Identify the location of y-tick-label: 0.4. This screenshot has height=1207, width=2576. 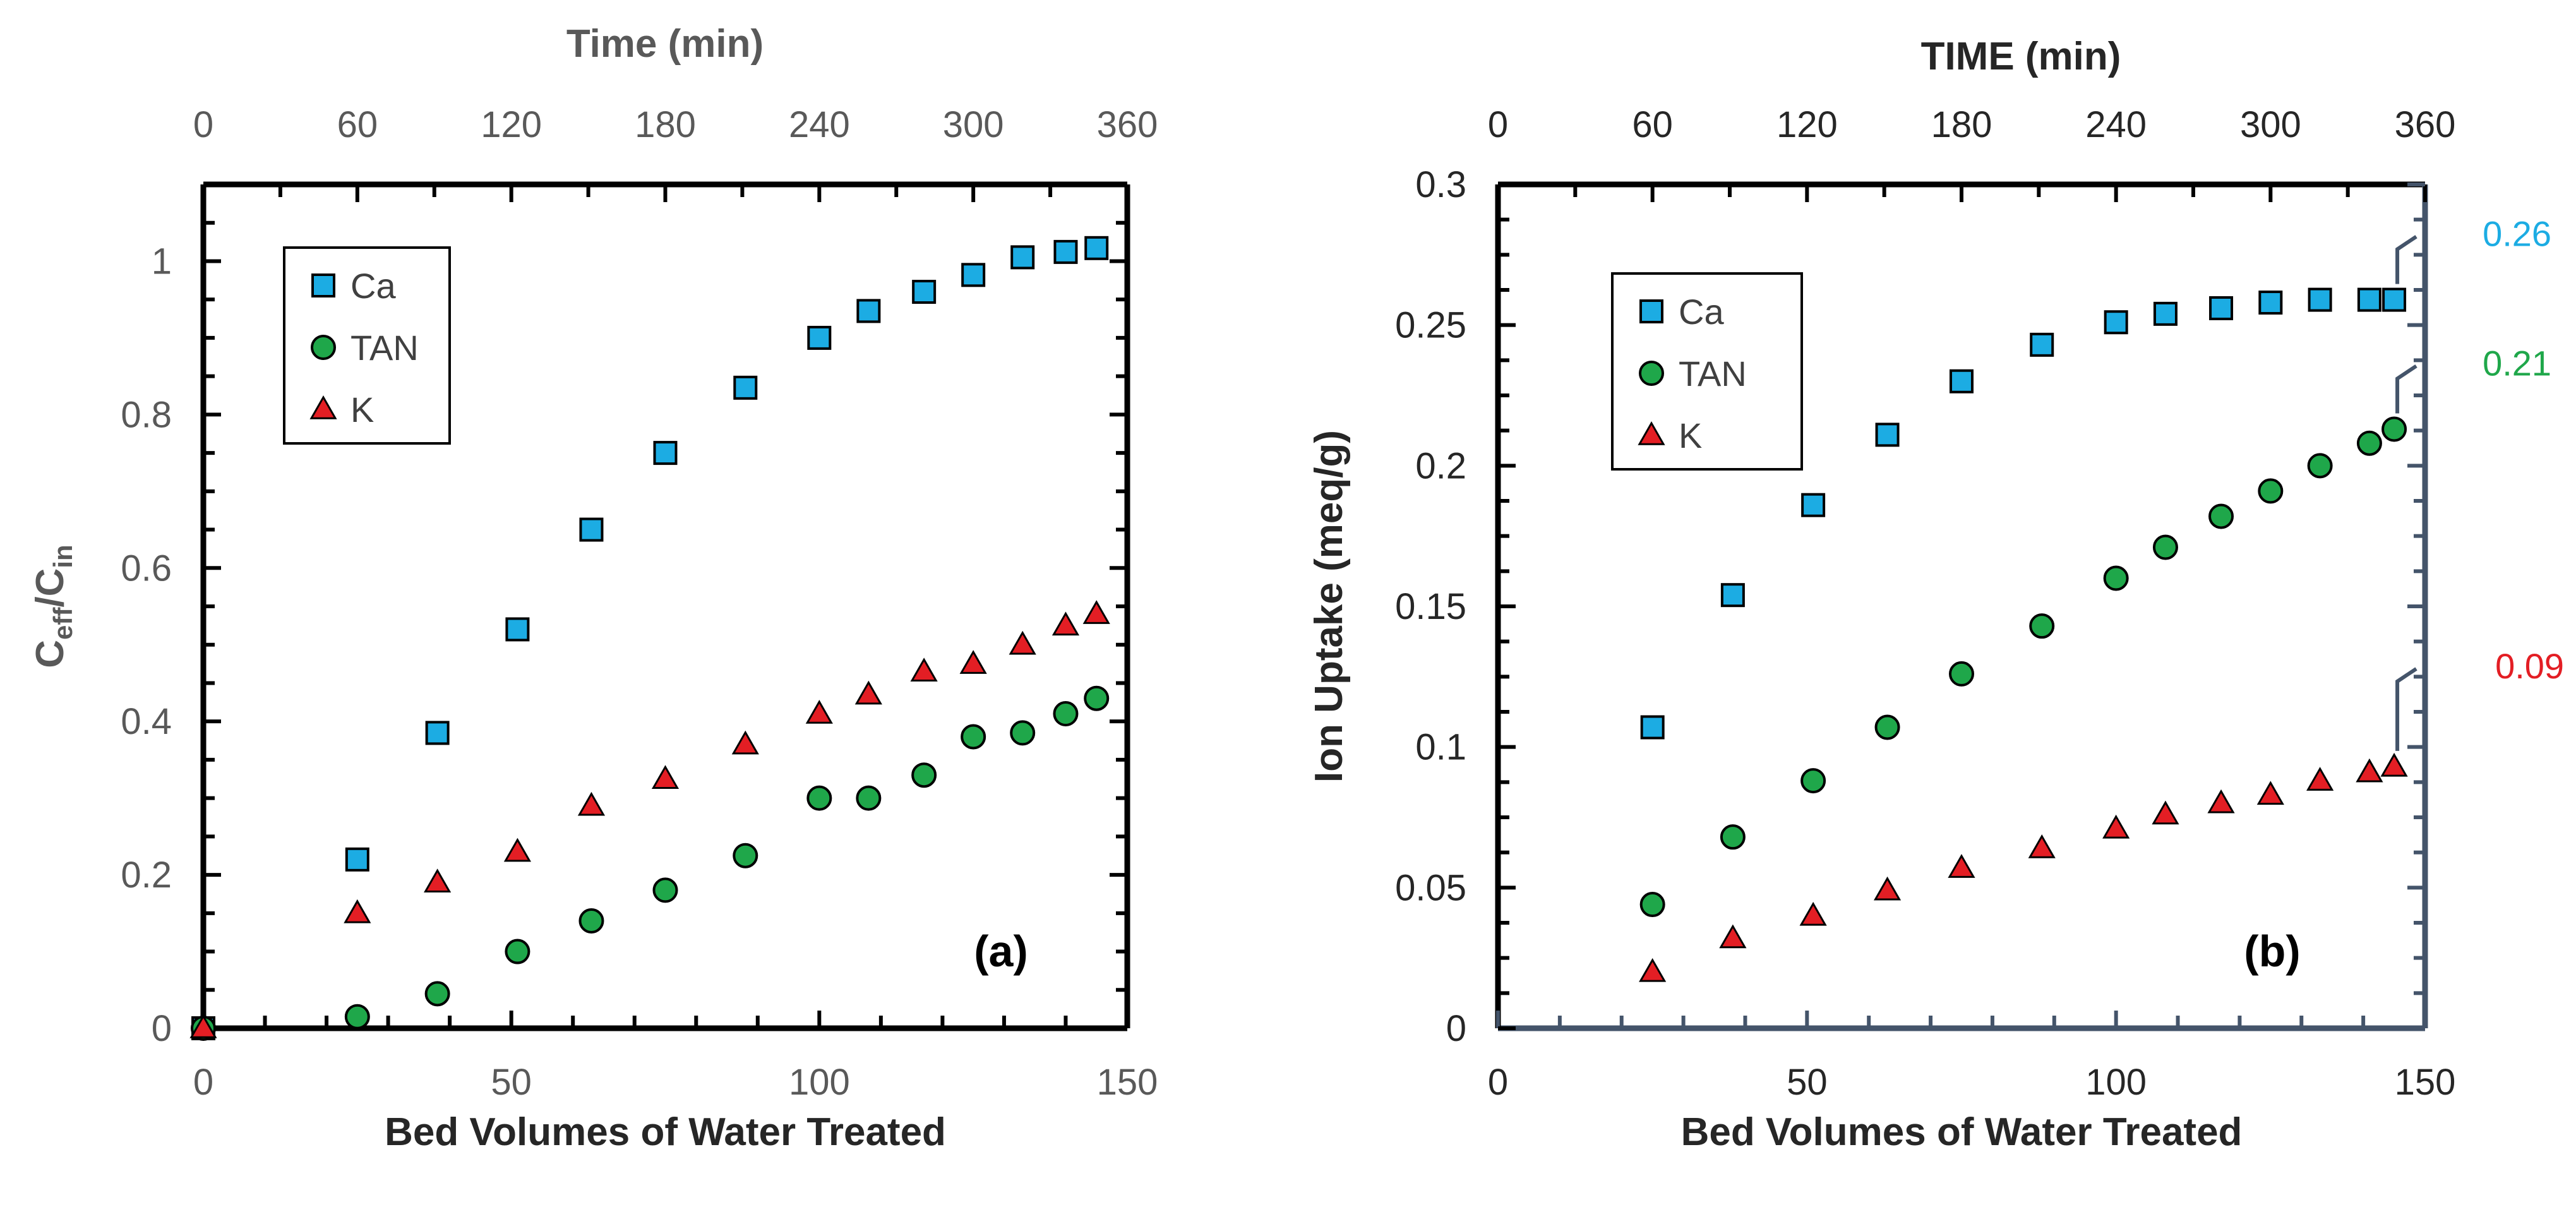
(146, 721).